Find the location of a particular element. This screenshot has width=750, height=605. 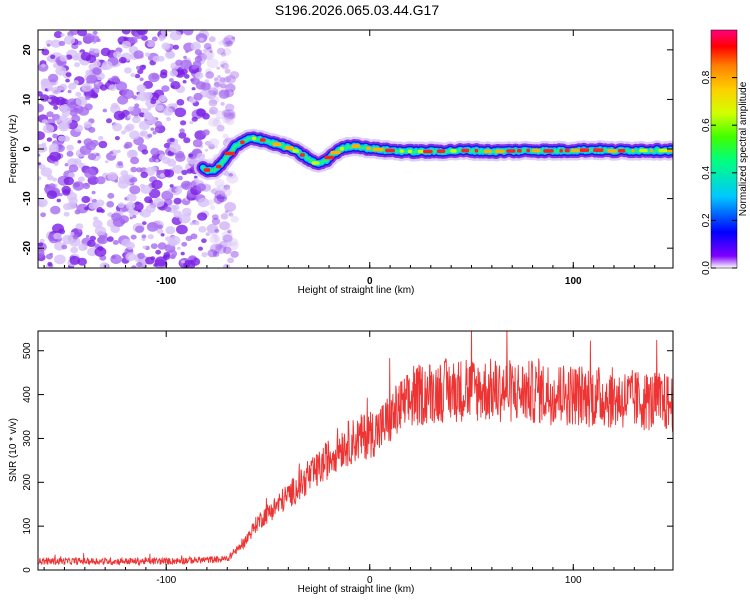

spectrogram-ylabel: Frequency (Hz) is located at coordinates (13, 149).